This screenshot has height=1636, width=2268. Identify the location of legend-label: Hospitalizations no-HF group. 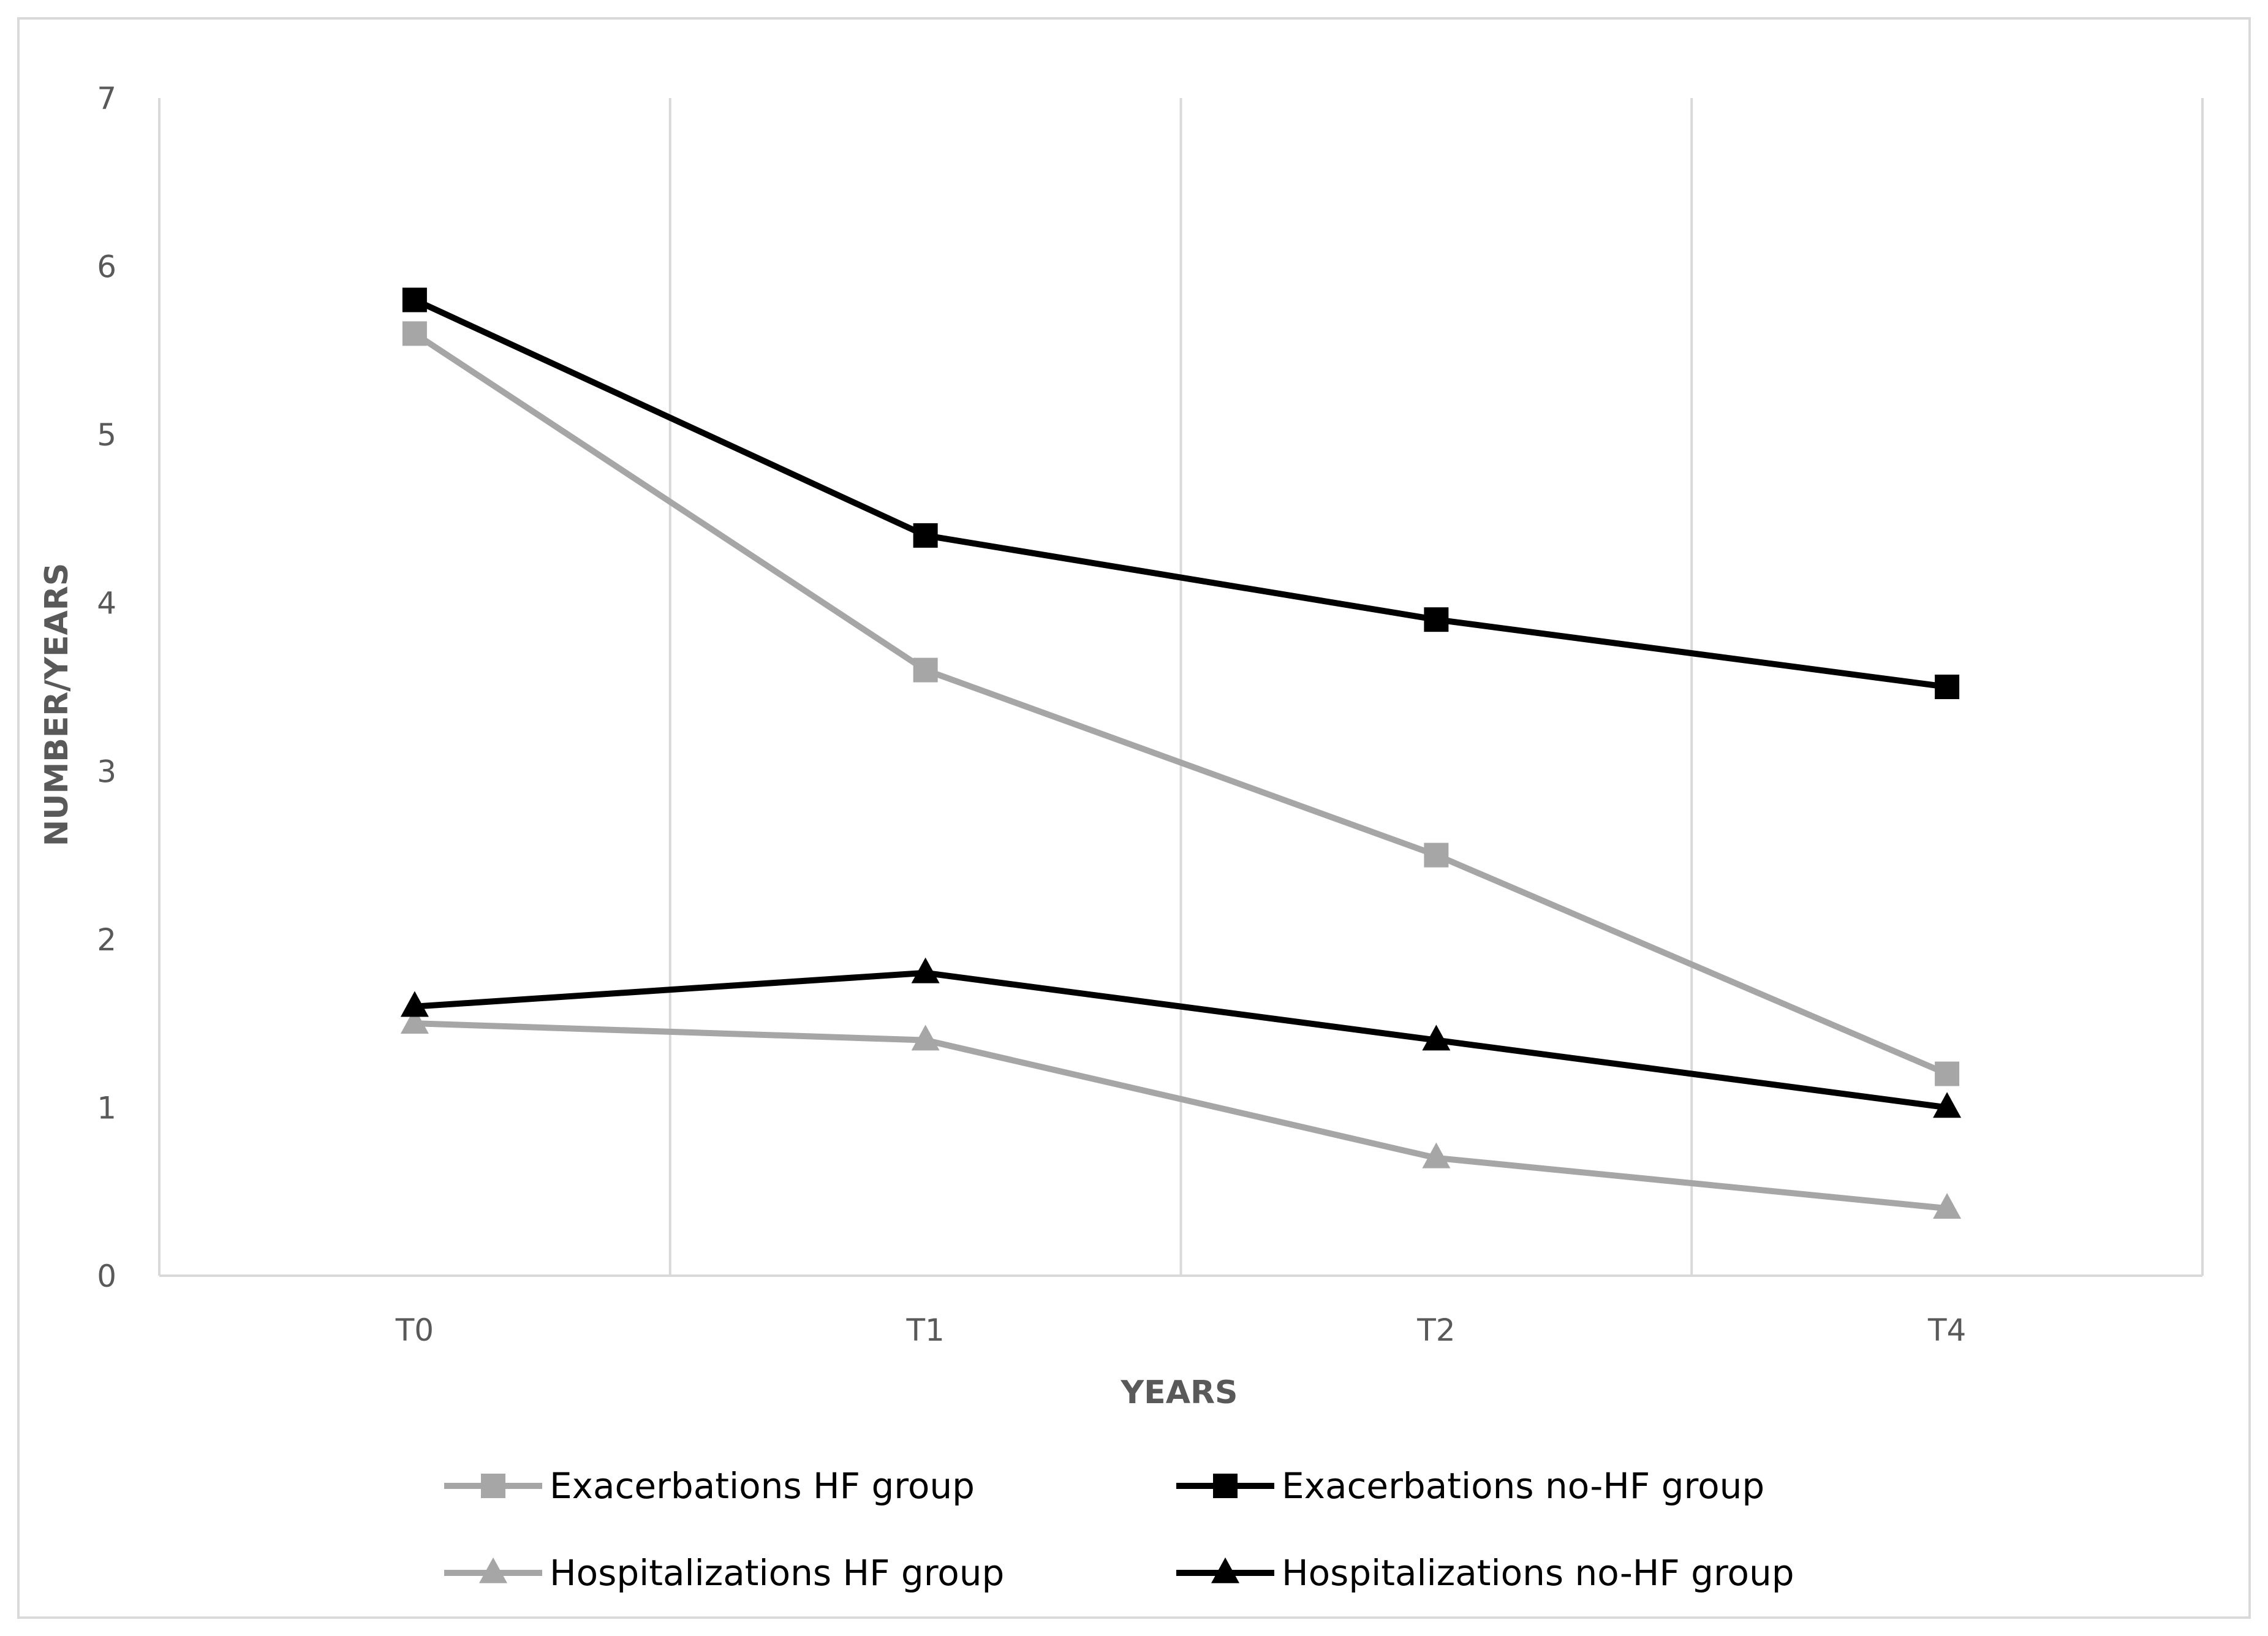
(1538, 1573).